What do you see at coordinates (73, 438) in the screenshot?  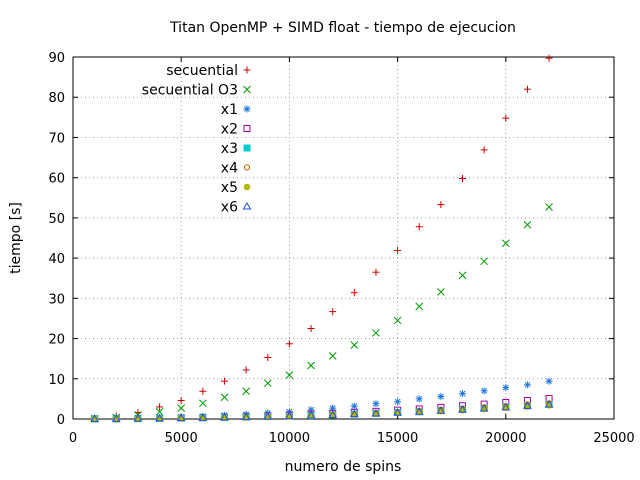 I see `x-tick-label: 0` at bounding box center [73, 438].